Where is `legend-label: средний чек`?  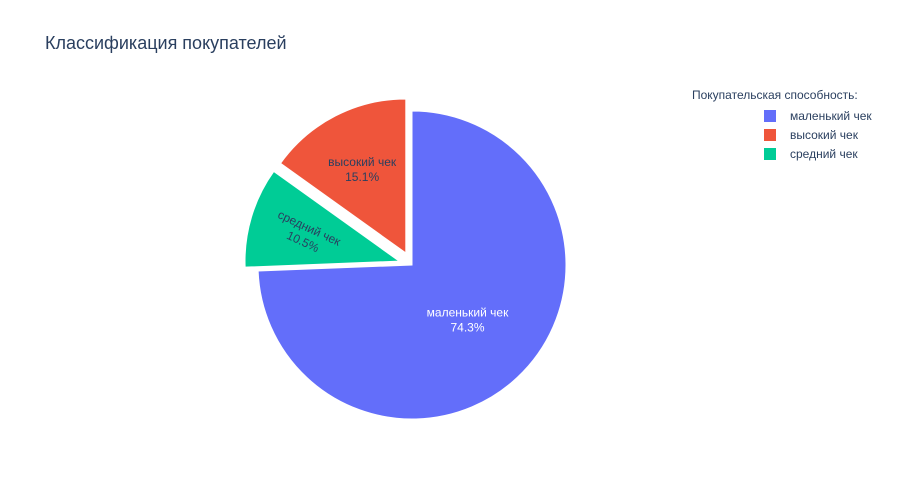
legend-label: средний чек is located at coordinates (824, 153).